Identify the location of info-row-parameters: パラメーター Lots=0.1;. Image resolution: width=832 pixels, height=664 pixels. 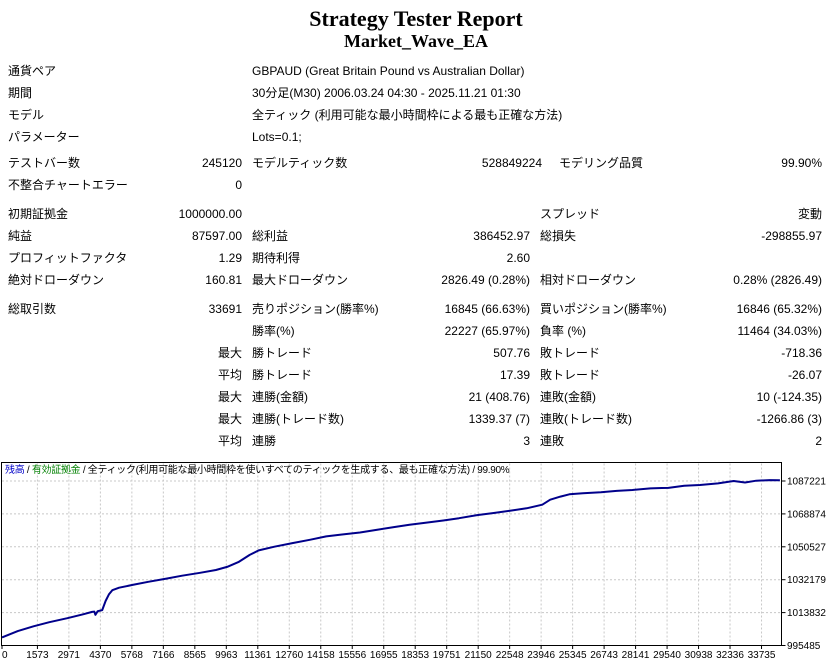
(416, 137).